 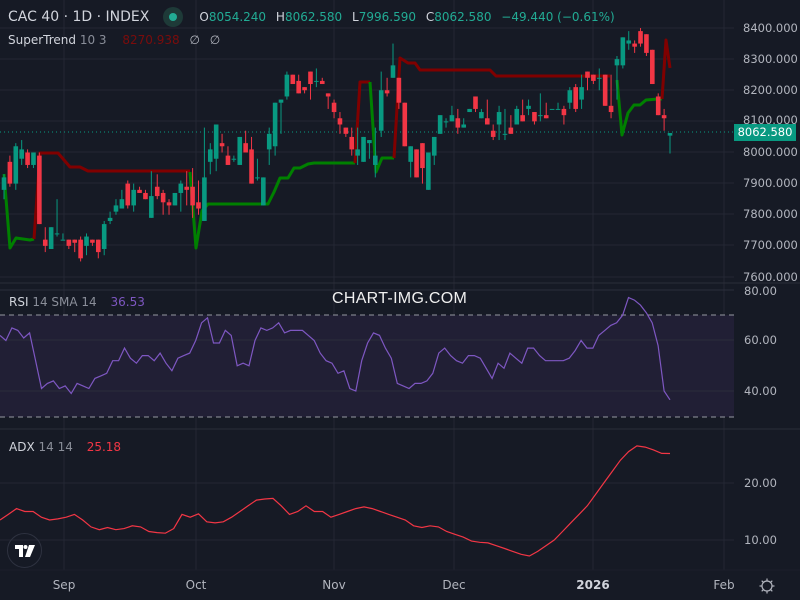 I want to click on adx-tick: 20.00, so click(x=760, y=483).